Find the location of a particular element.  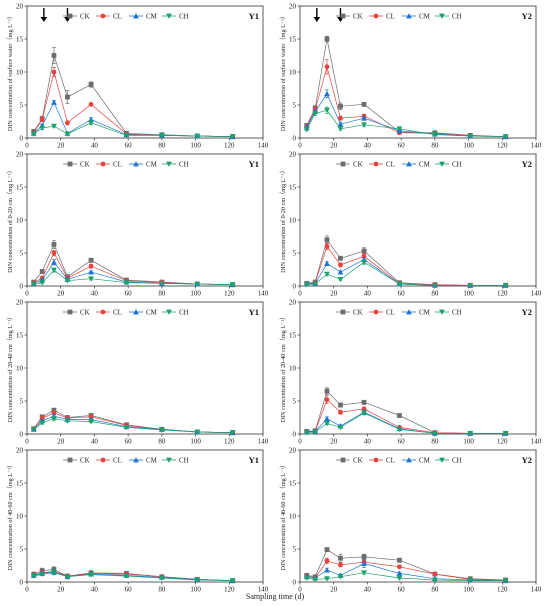

series-ch is located at coordinates (133, 277).